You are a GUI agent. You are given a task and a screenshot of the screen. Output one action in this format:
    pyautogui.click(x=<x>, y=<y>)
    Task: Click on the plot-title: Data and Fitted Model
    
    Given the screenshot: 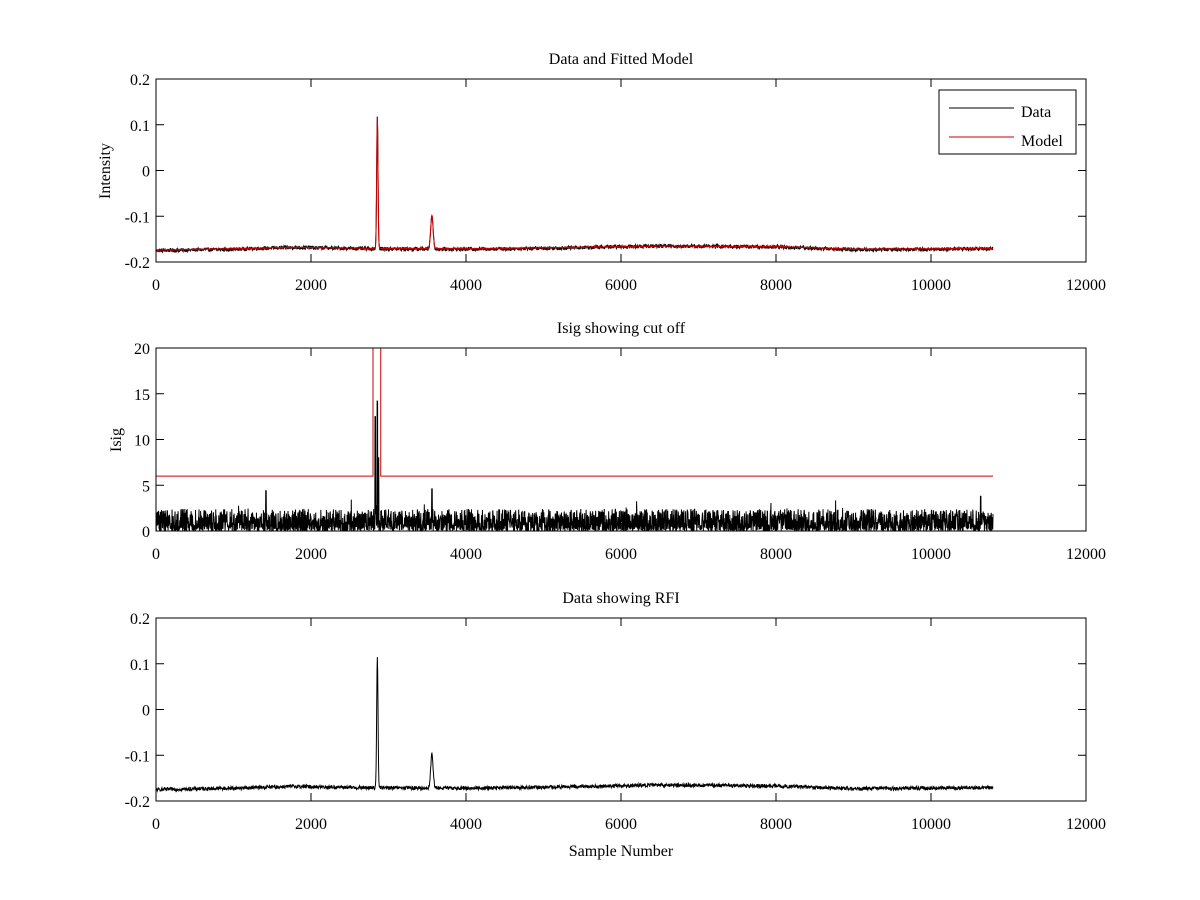 What is the action you would take?
    pyautogui.click(x=621, y=59)
    